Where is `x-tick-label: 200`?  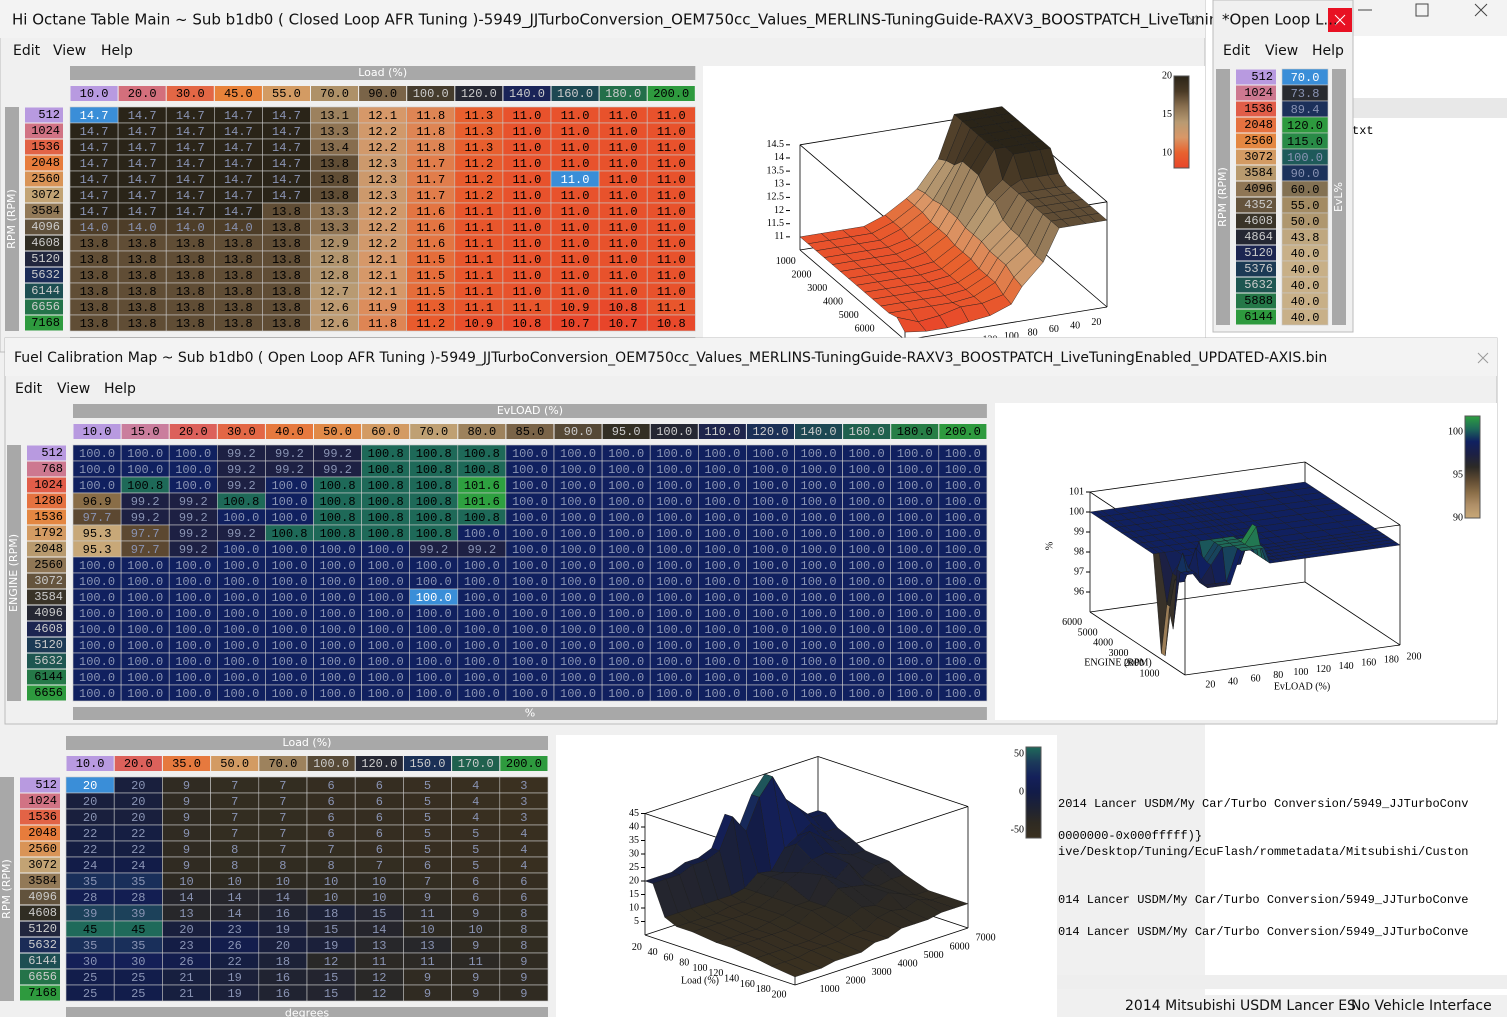 x-tick-label: 200 is located at coordinates (1414, 656).